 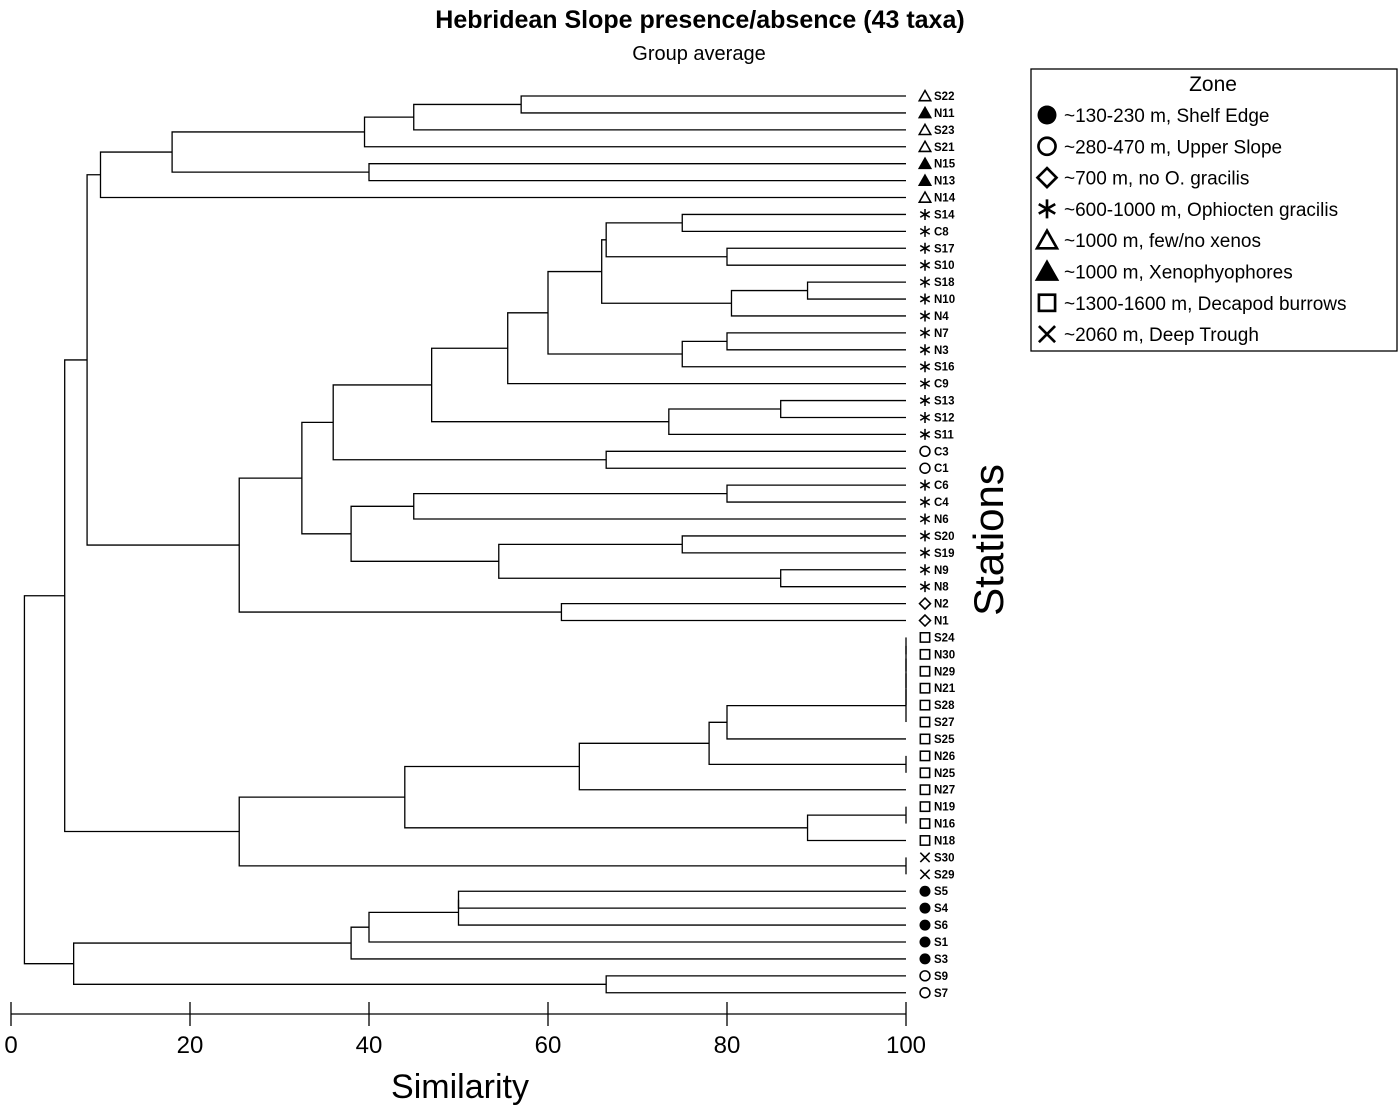 I want to click on leaf-marker-s6, so click(x=925, y=925).